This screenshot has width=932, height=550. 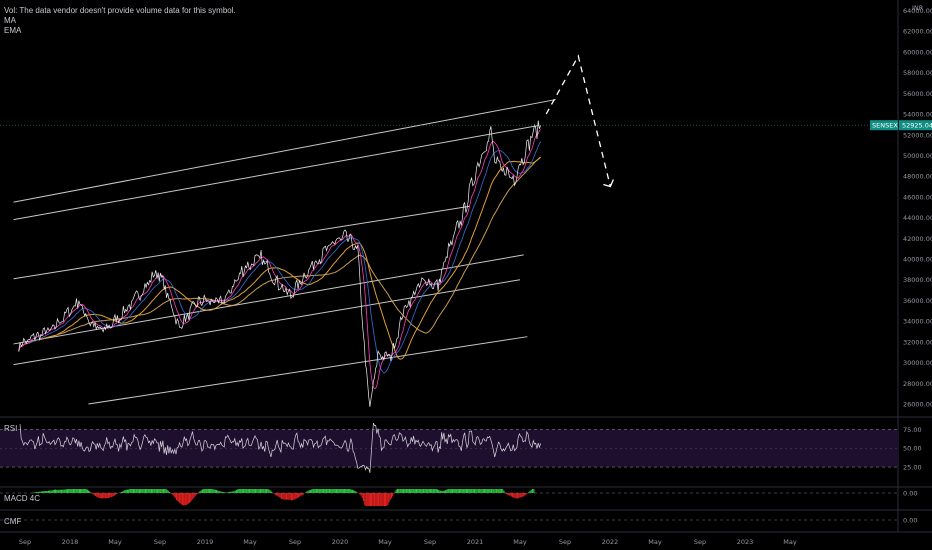 What do you see at coordinates (13, 30) in the screenshot?
I see `ema-legend: EMA` at bounding box center [13, 30].